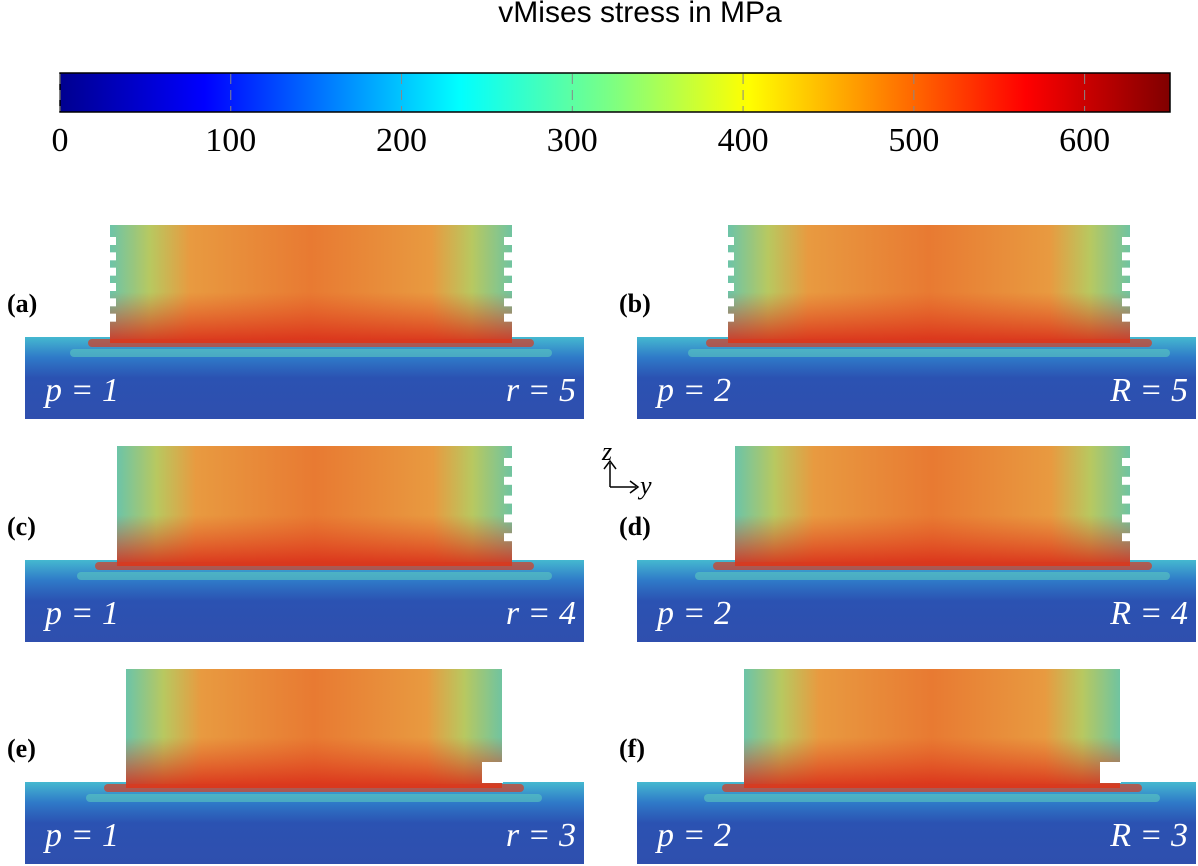  What do you see at coordinates (632, 748) in the screenshot?
I see `panel-label: (f)` at bounding box center [632, 748].